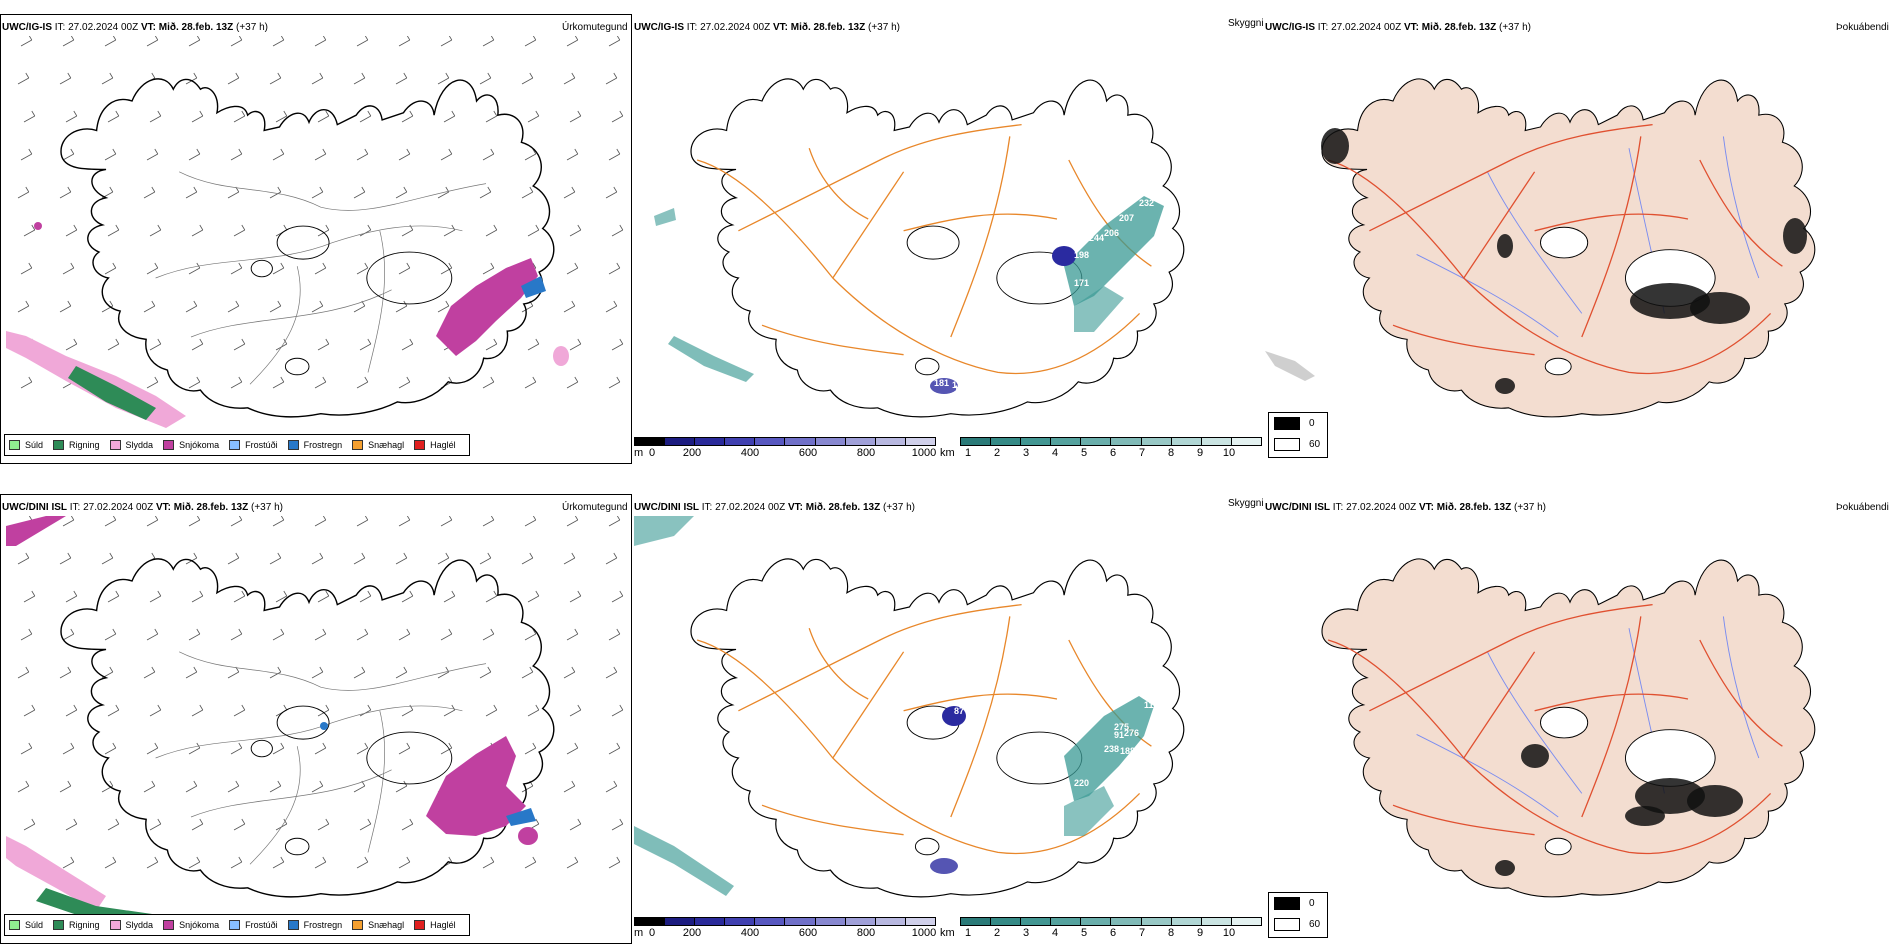 Image resolution: width=1900 pixels, height=950 pixels. Describe the element at coordinates (735, 27) in the screenshot. I see `it-value-2: 27.02.2024 00Z` at that location.